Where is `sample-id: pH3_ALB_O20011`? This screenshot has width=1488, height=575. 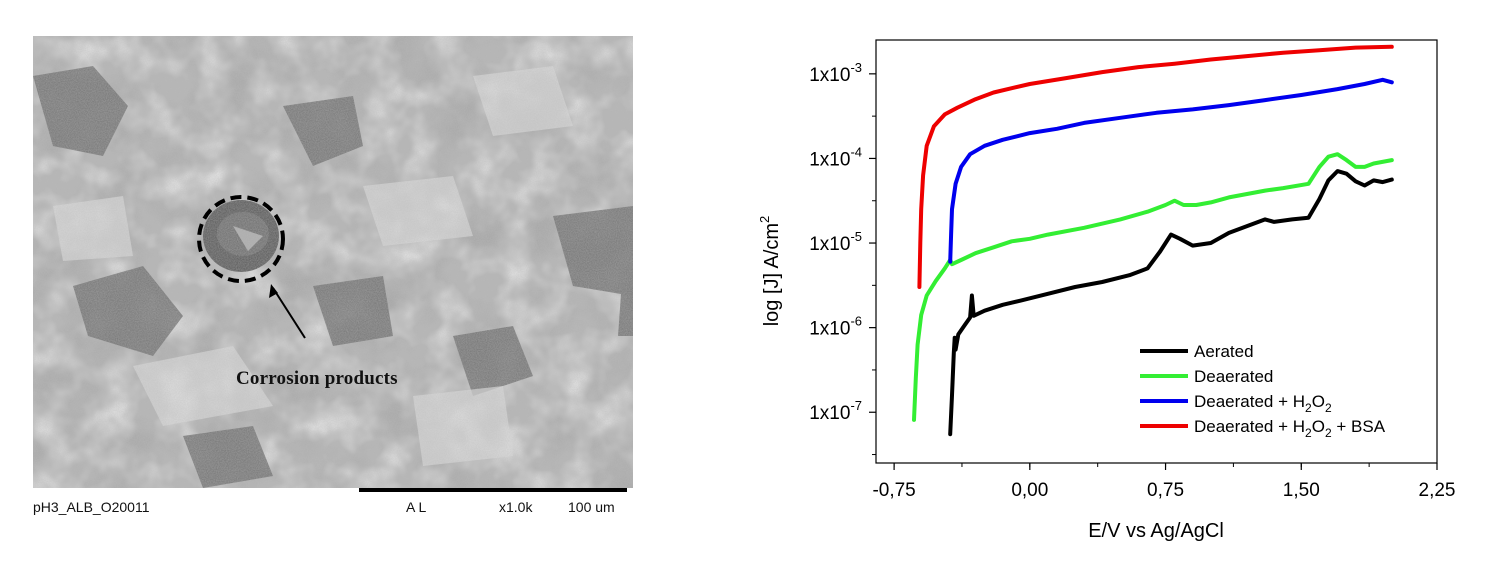 sample-id: pH3_ALB_O20011 is located at coordinates (91, 507).